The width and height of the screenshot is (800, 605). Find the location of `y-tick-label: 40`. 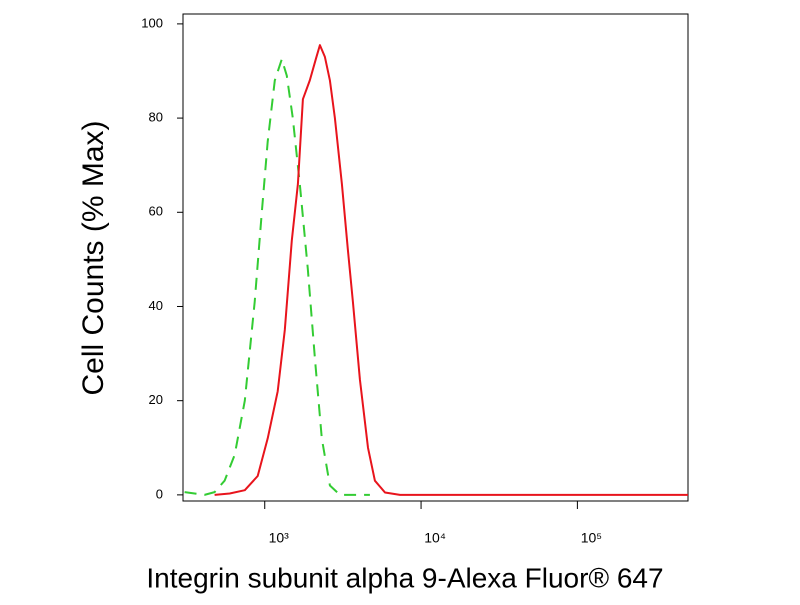

y-tick-label: 40 is located at coordinates (156, 305).